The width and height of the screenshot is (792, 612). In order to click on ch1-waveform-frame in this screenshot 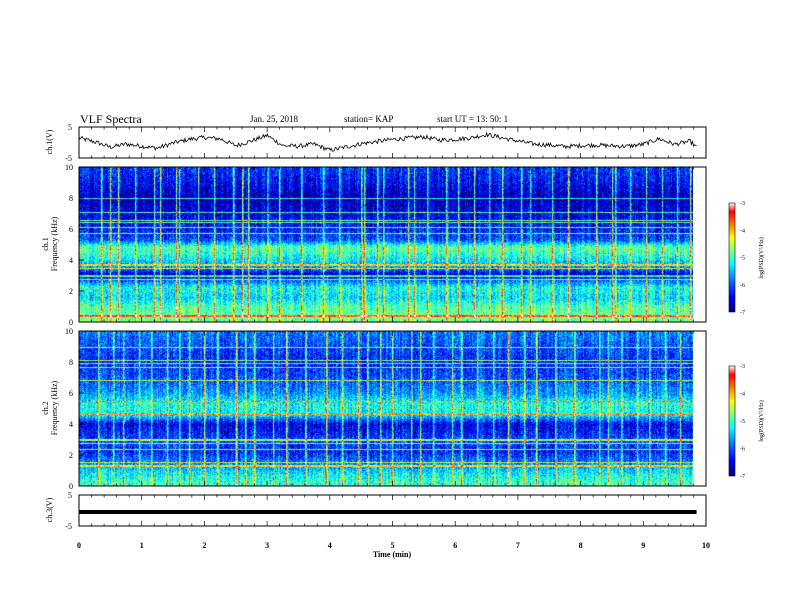, I will do `click(392, 142)`.